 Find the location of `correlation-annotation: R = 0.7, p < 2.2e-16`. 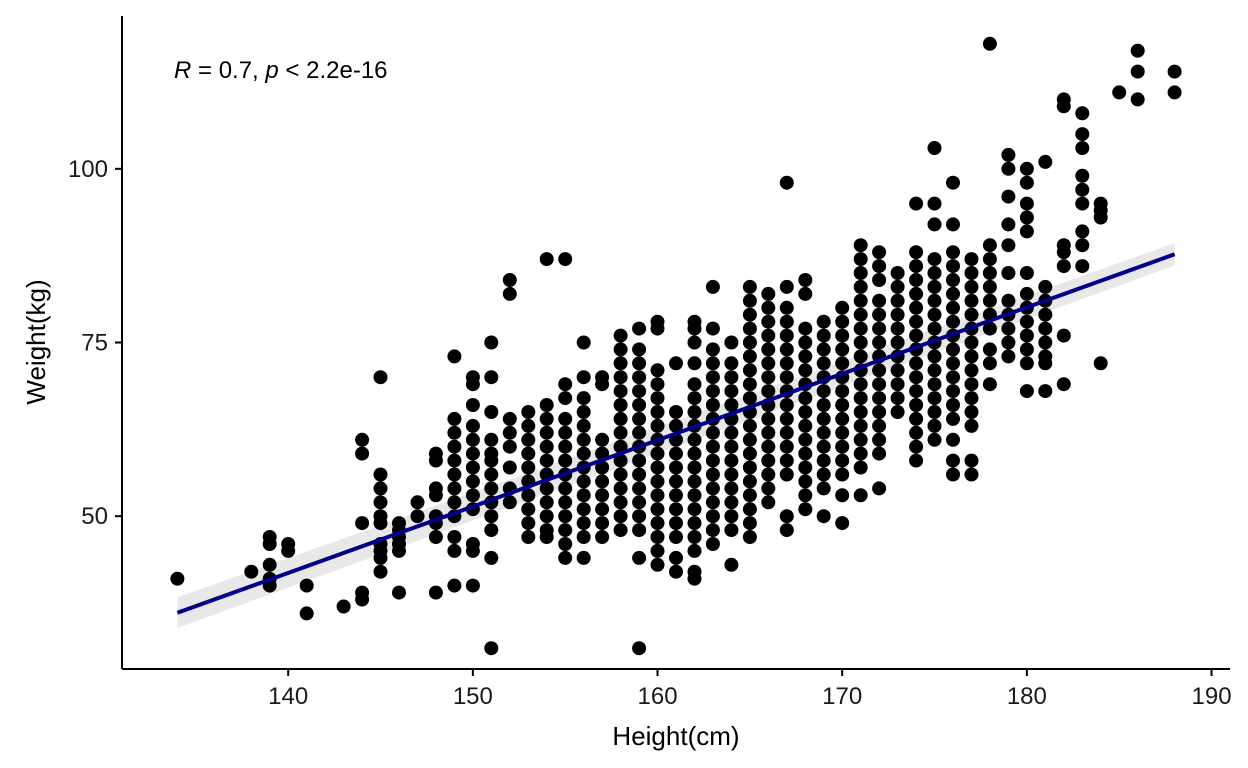

correlation-annotation: R = 0.7, p < 2.2e-16 is located at coordinates (281, 70).